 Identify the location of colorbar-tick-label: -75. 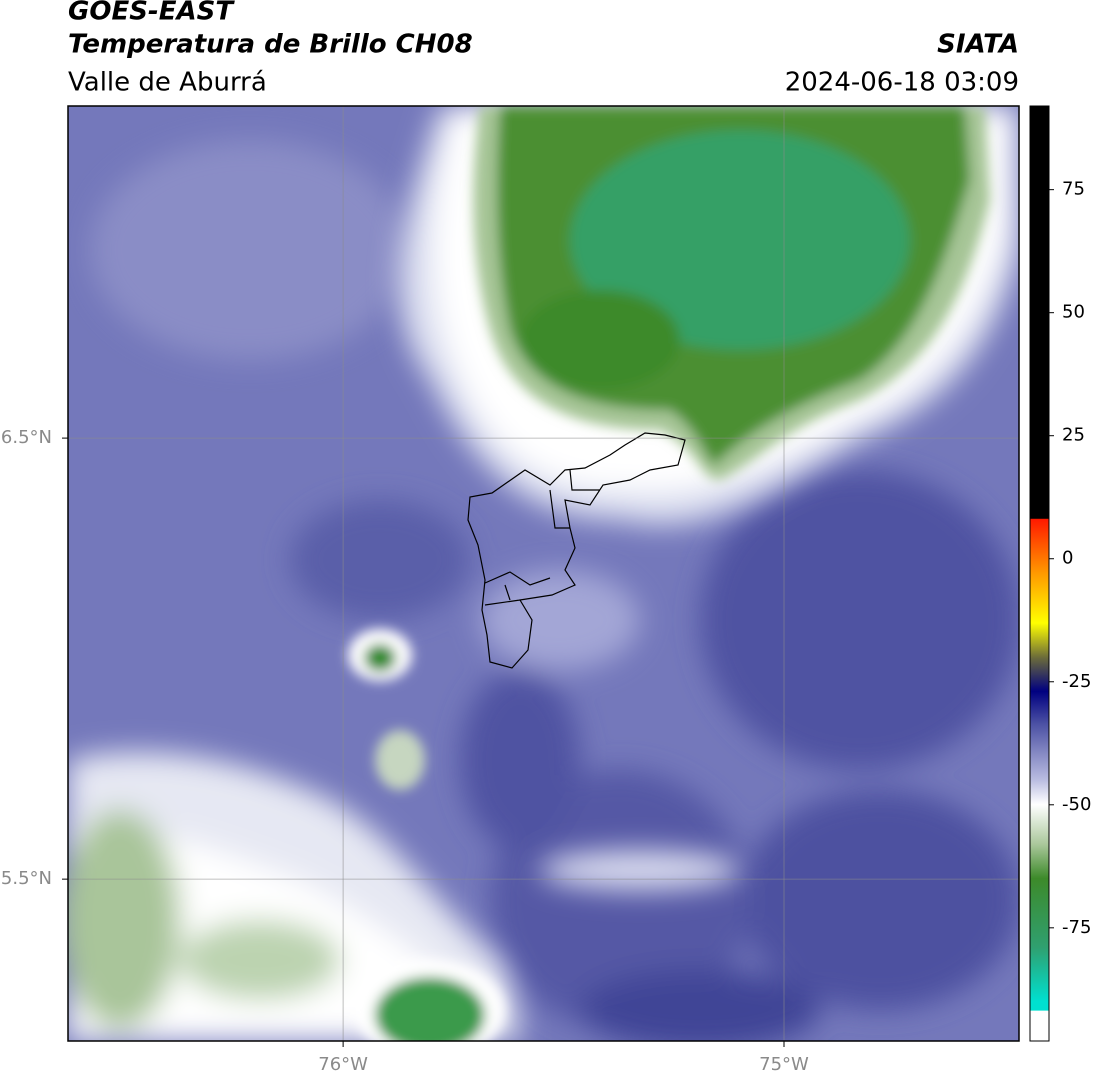
(1076, 927).